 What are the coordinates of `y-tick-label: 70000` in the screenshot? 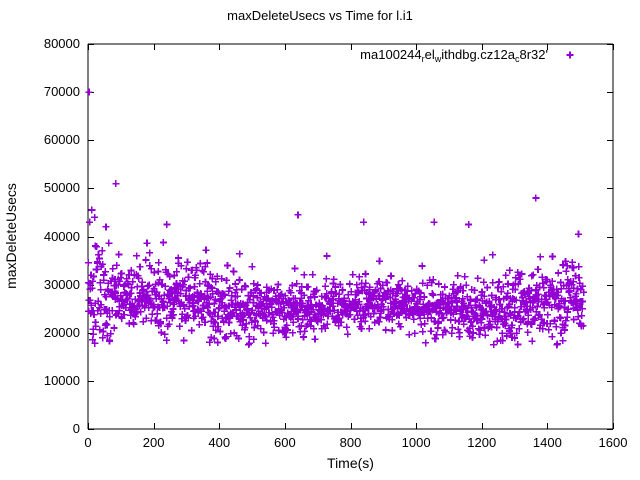 It's located at (61, 92).